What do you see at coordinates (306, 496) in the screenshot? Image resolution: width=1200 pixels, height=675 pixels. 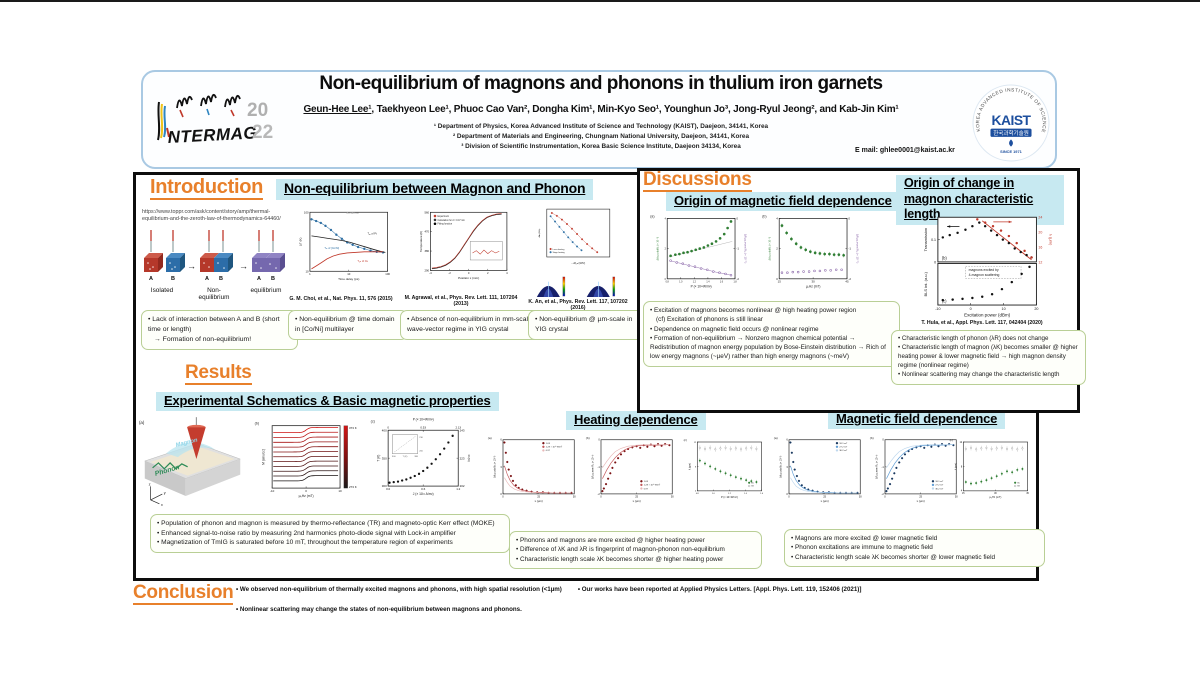 I see `svg-text: µ₀Hz (mT)` at bounding box center [306, 496].